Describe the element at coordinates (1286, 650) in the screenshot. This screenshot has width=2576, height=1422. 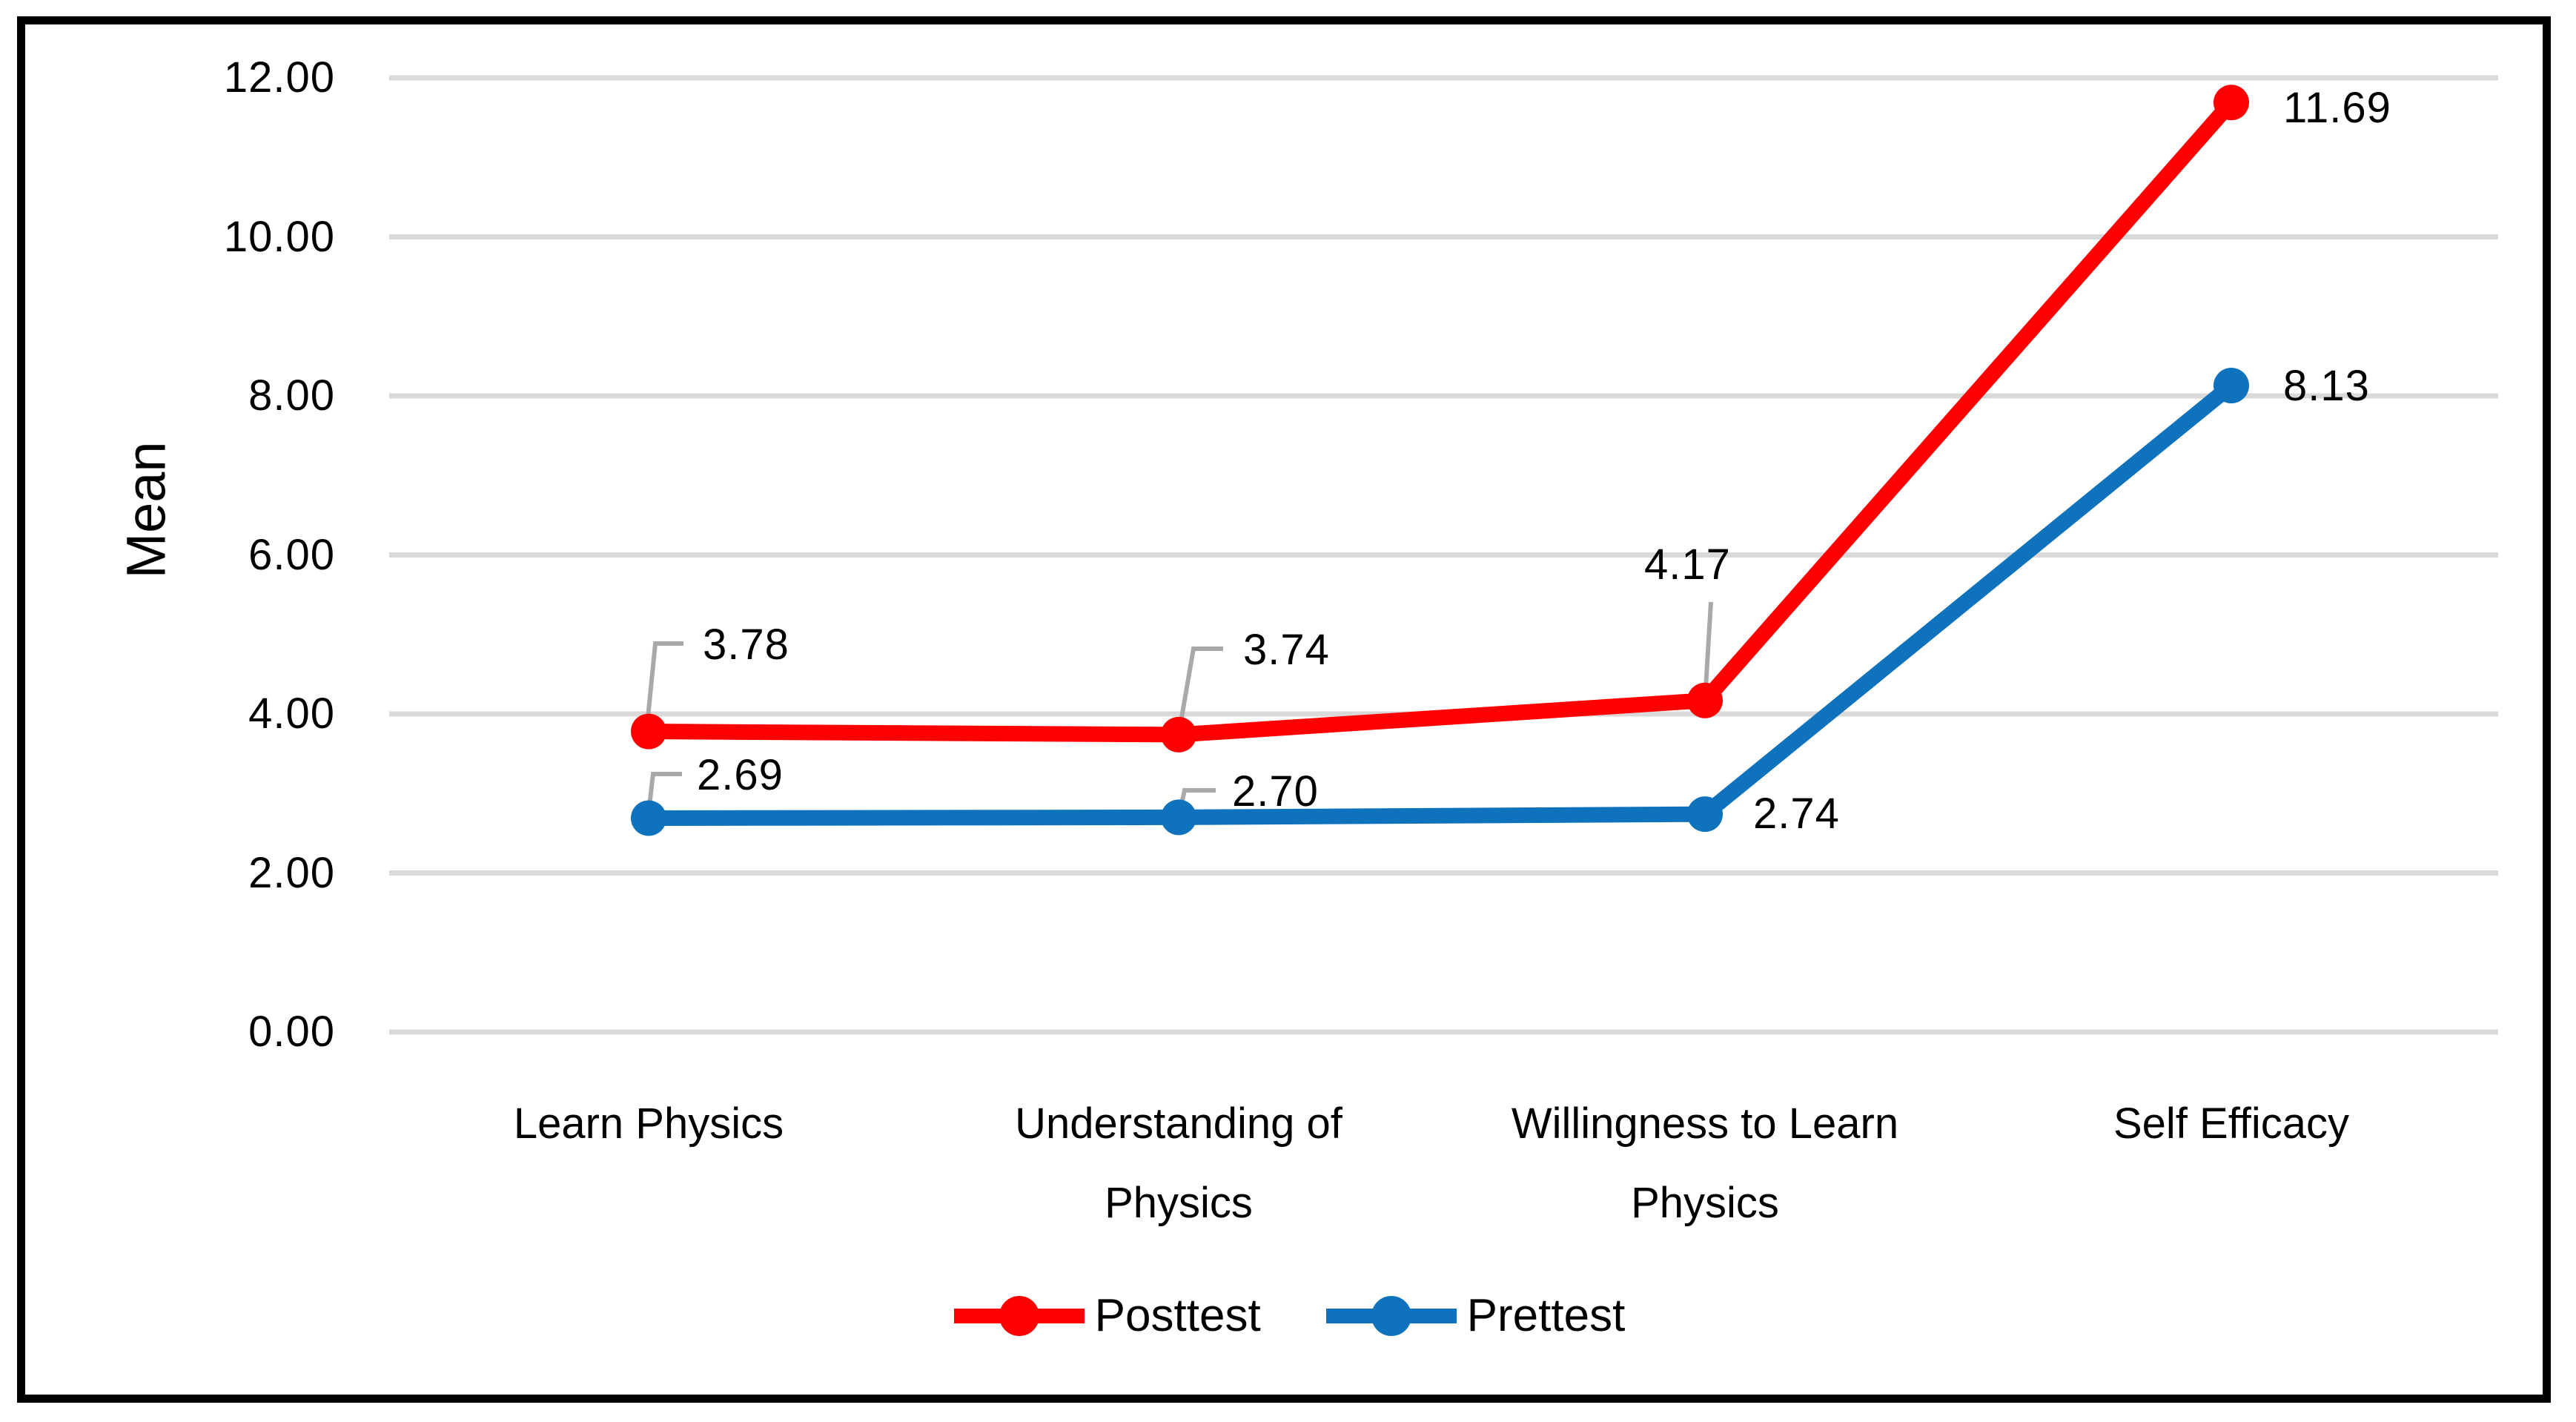
I see `data-label-posttest: 3.74` at that location.